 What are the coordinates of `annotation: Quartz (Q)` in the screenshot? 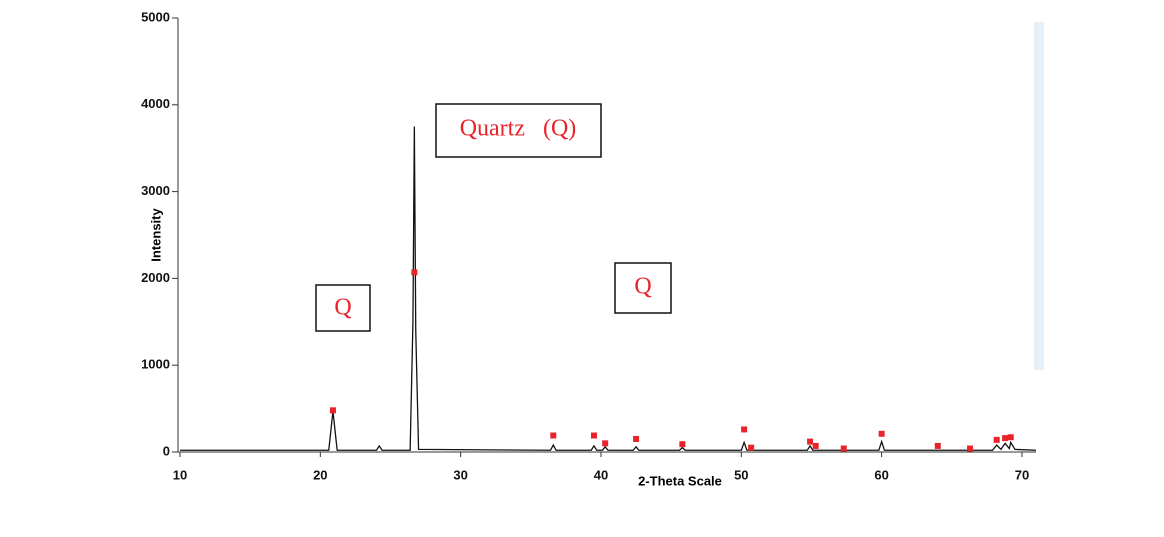 It's located at (518, 129).